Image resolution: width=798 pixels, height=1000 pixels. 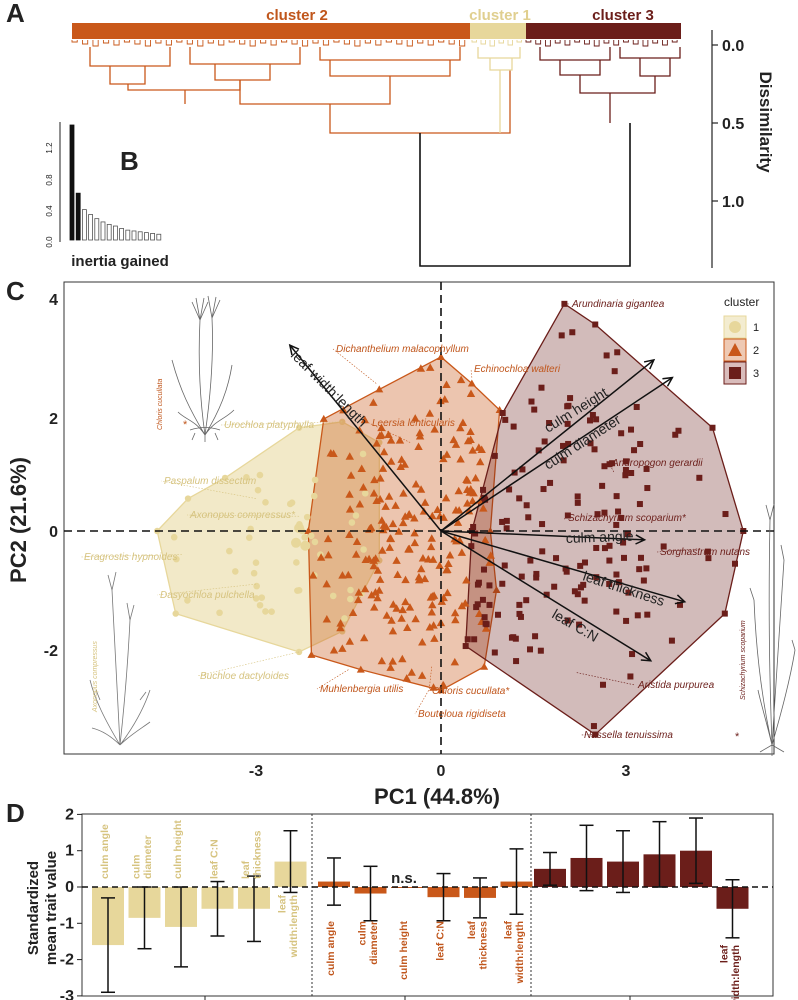 I want to click on inertia-tick-0-8: 0.8, so click(x=49, y=180).